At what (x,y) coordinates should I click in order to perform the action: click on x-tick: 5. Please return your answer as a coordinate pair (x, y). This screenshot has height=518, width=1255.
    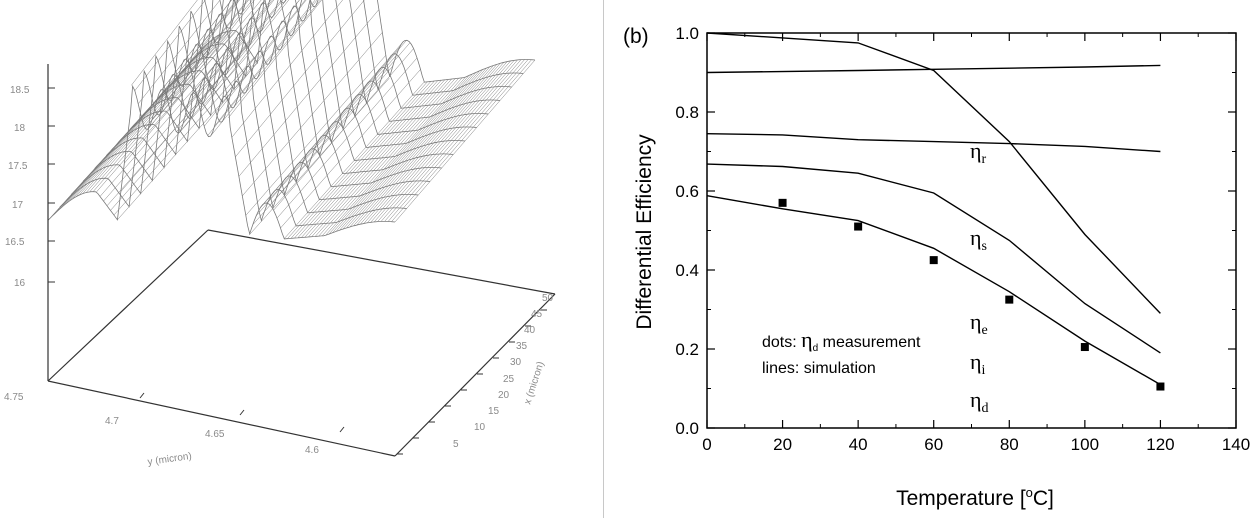
    Looking at the image, I should click on (456, 444).